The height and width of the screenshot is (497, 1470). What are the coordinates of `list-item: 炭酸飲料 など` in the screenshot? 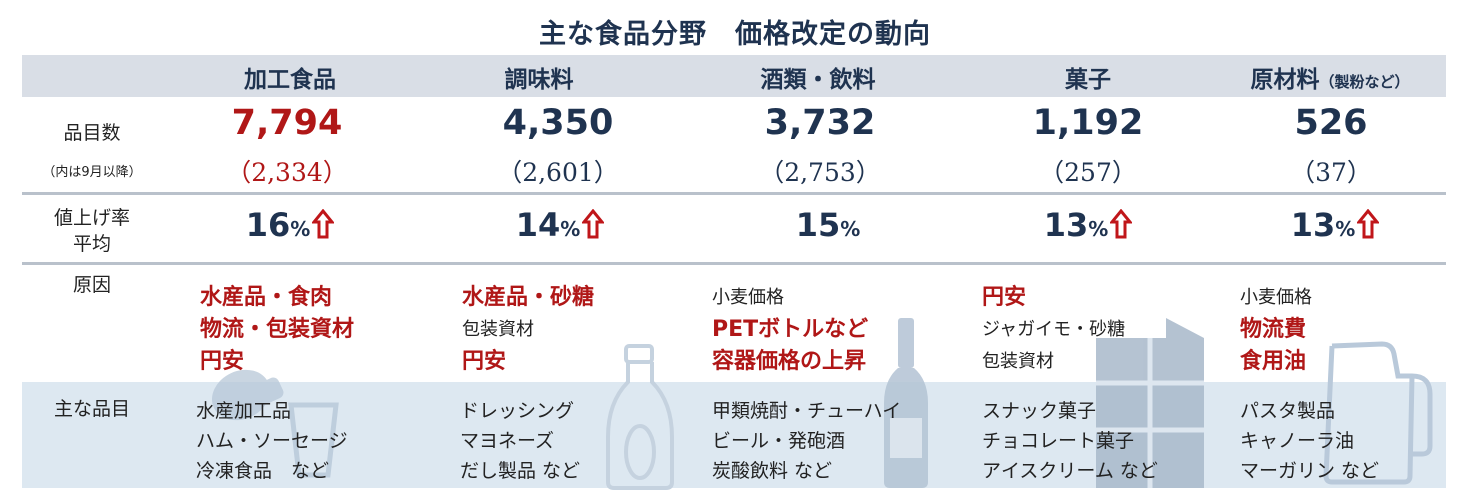 It's located at (772, 471).